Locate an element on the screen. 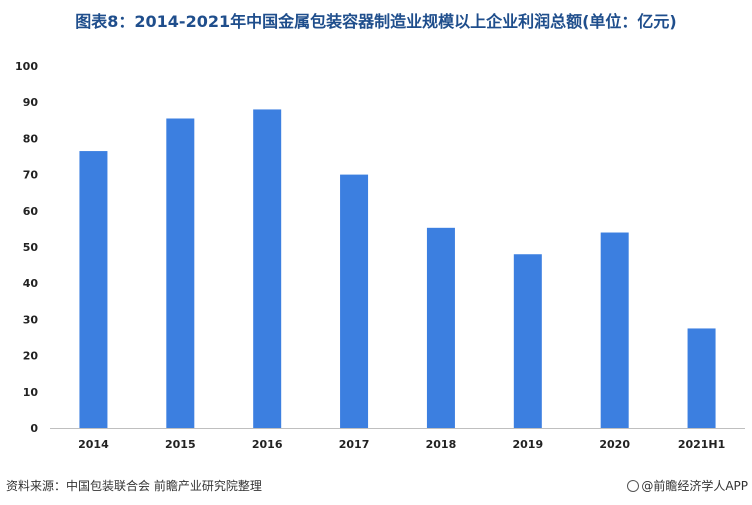  y-tick-label: 20 is located at coordinates (31, 356).